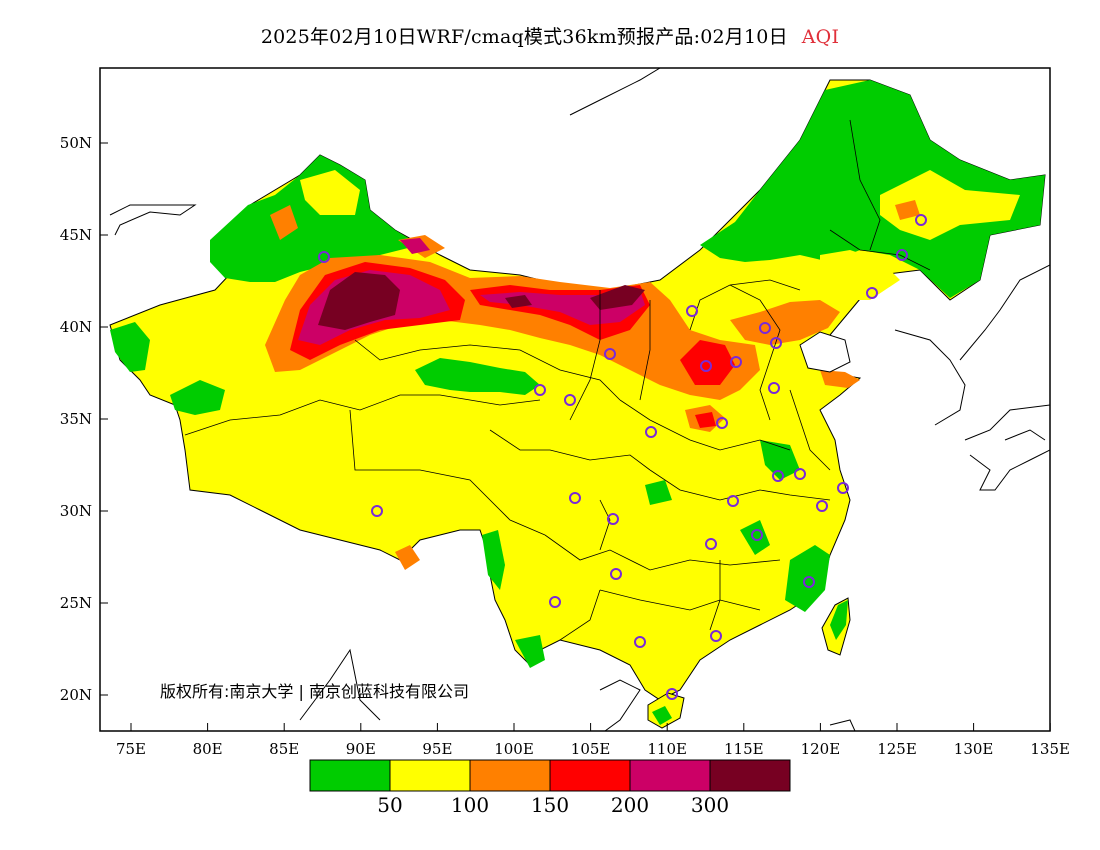 The height and width of the screenshot is (850, 1100). Describe the element at coordinates (662, 715) in the screenshot. I see `hainan-green` at that location.